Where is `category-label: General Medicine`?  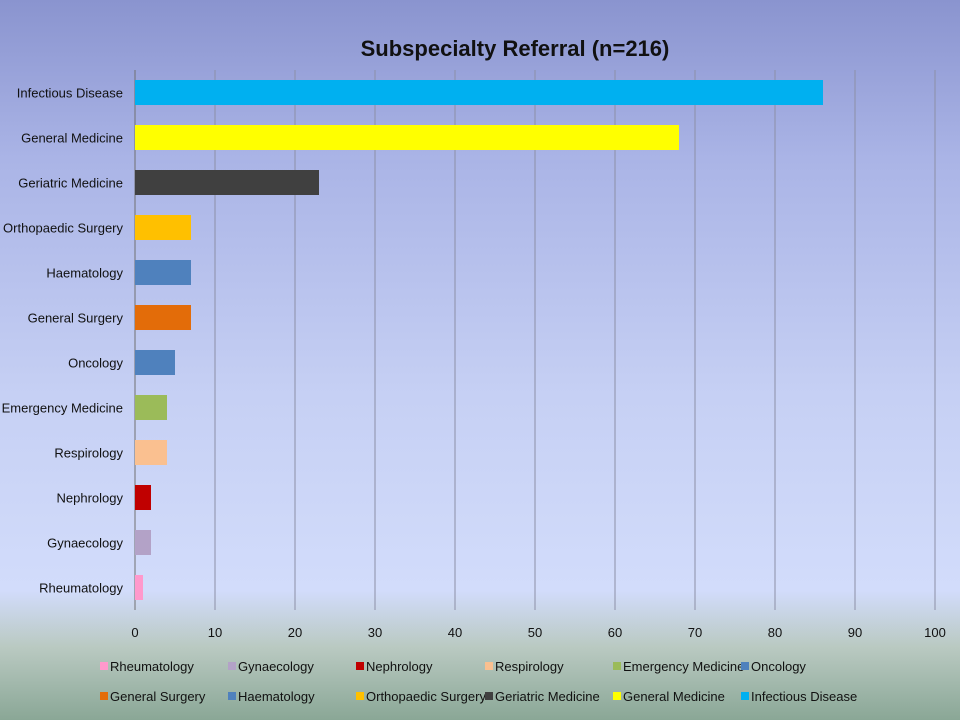
category-label: General Medicine is located at coordinates (72, 138).